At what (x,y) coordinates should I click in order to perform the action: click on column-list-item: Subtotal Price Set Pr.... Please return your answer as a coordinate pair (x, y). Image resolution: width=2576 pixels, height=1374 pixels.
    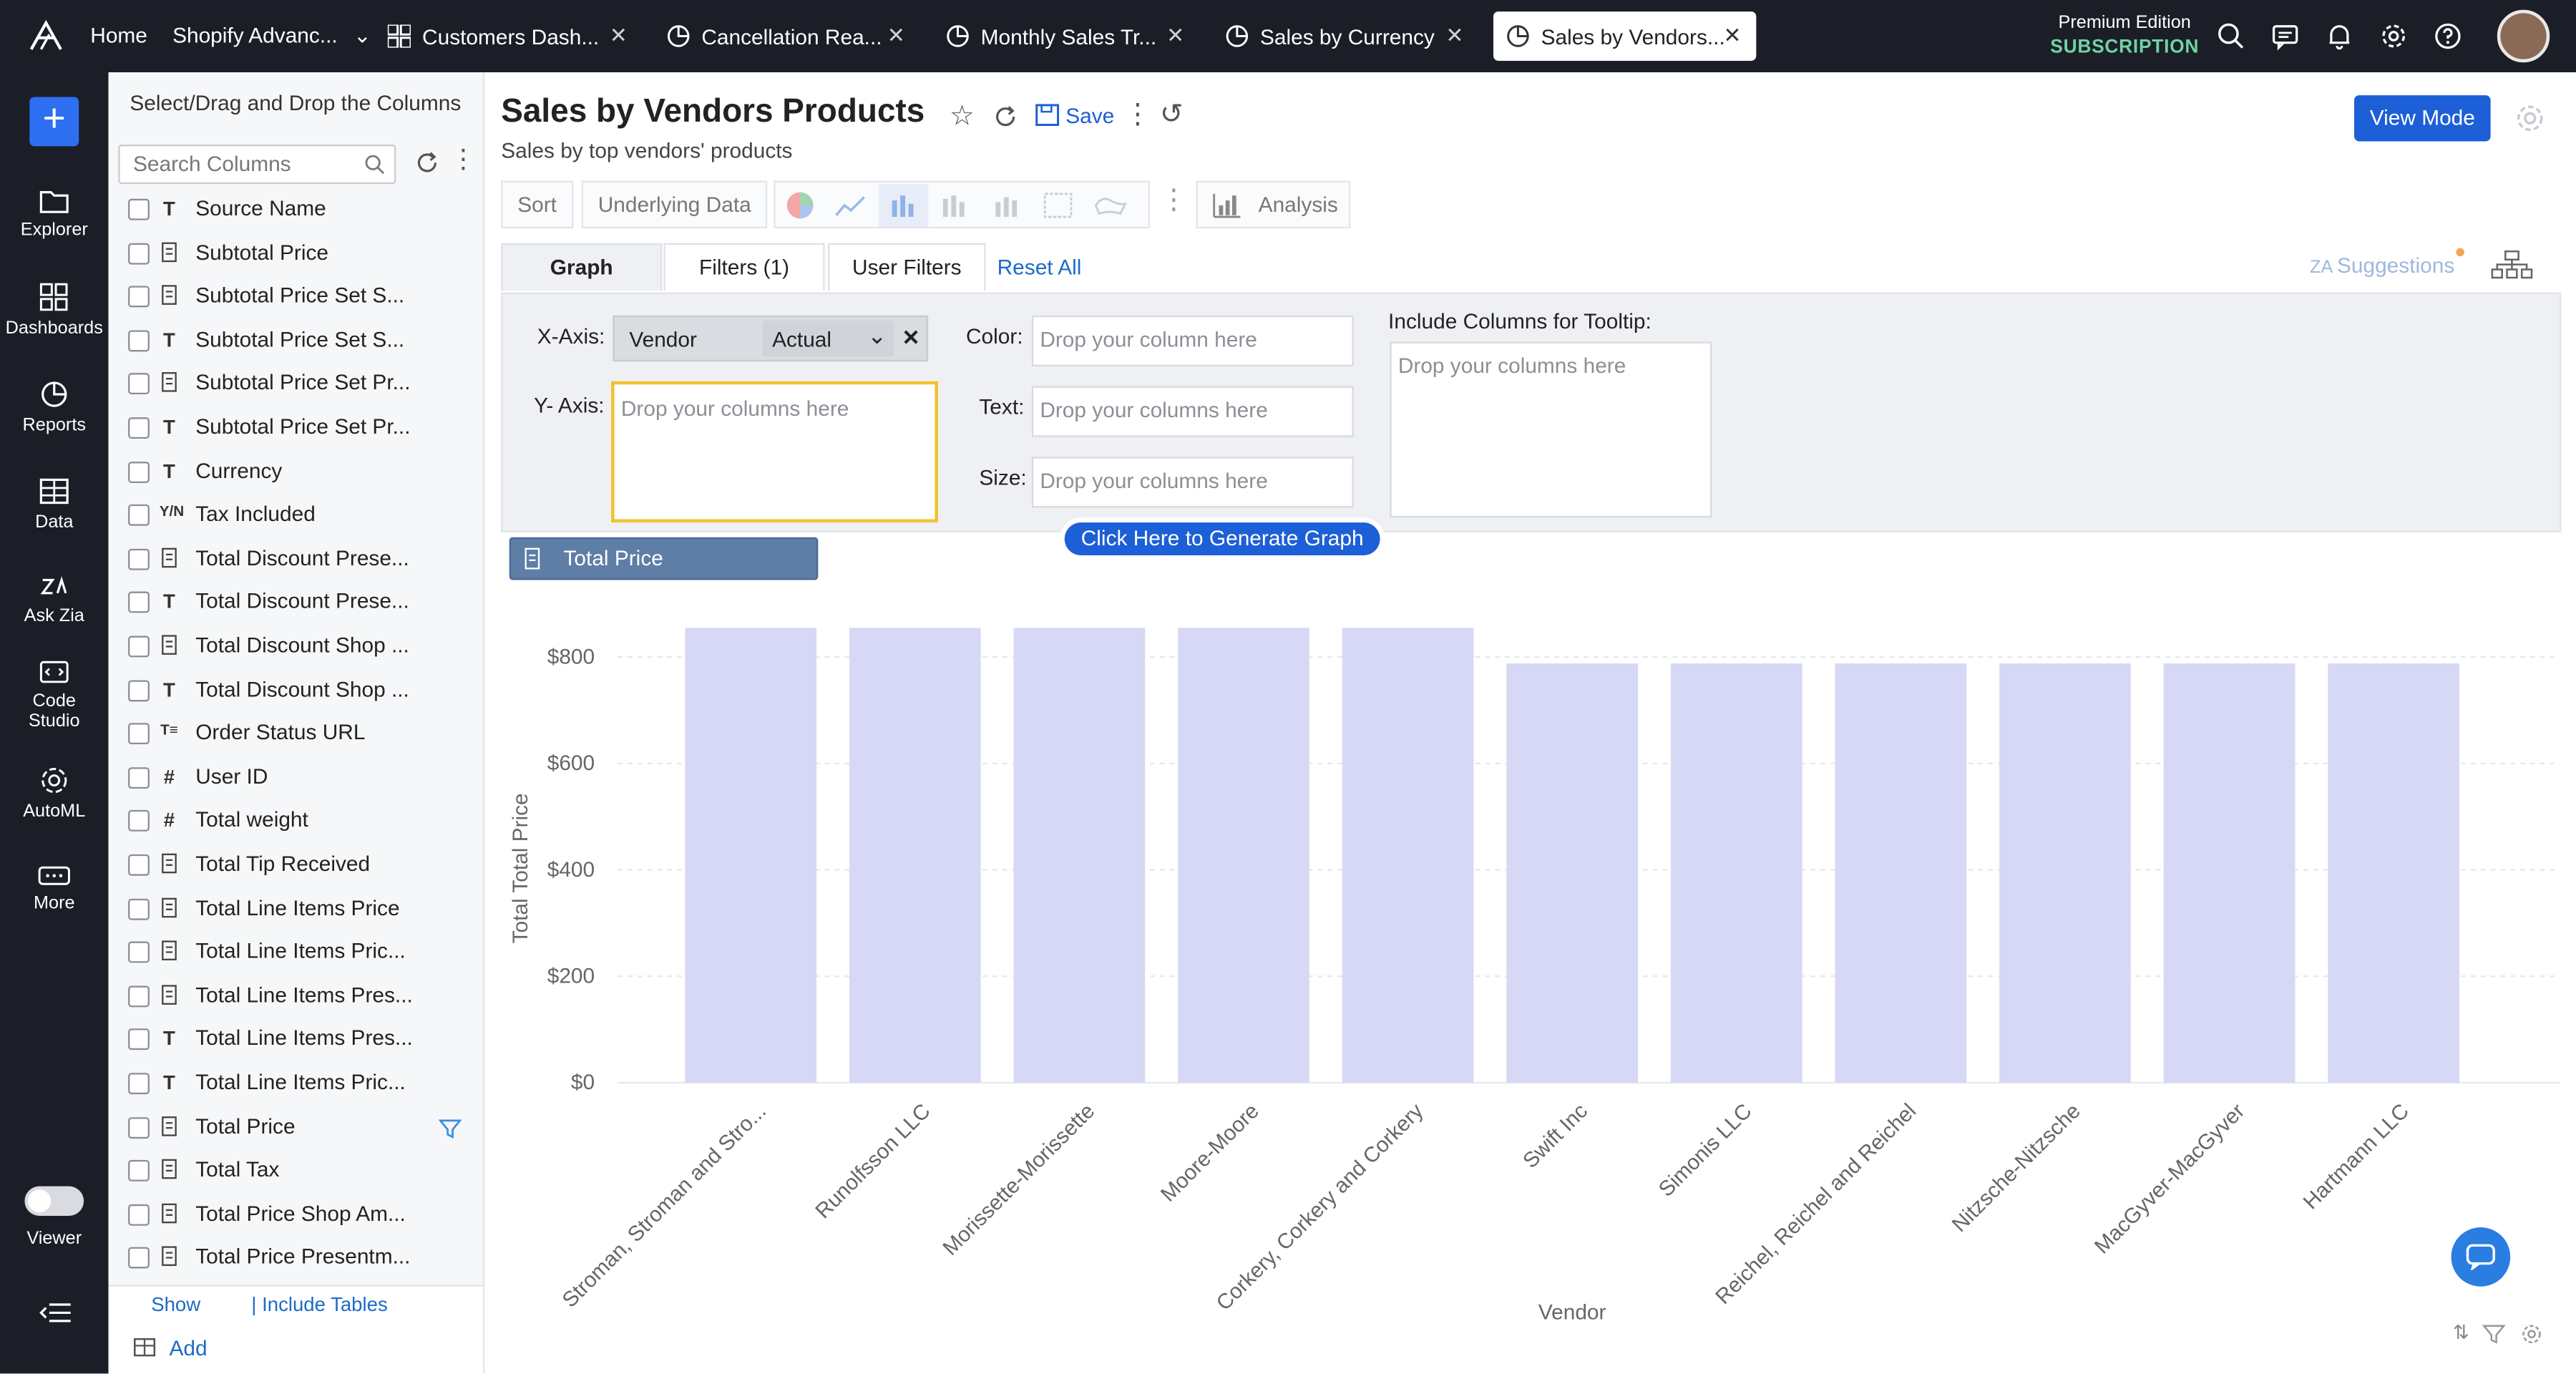
    Looking at the image, I should click on (296, 383).